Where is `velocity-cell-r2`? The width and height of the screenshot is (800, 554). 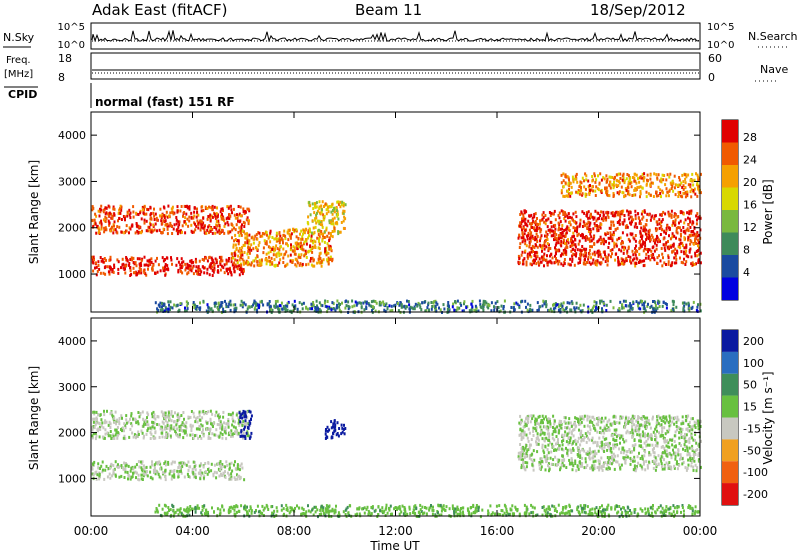 velocity-cell-r2 is located at coordinates (245, 412).